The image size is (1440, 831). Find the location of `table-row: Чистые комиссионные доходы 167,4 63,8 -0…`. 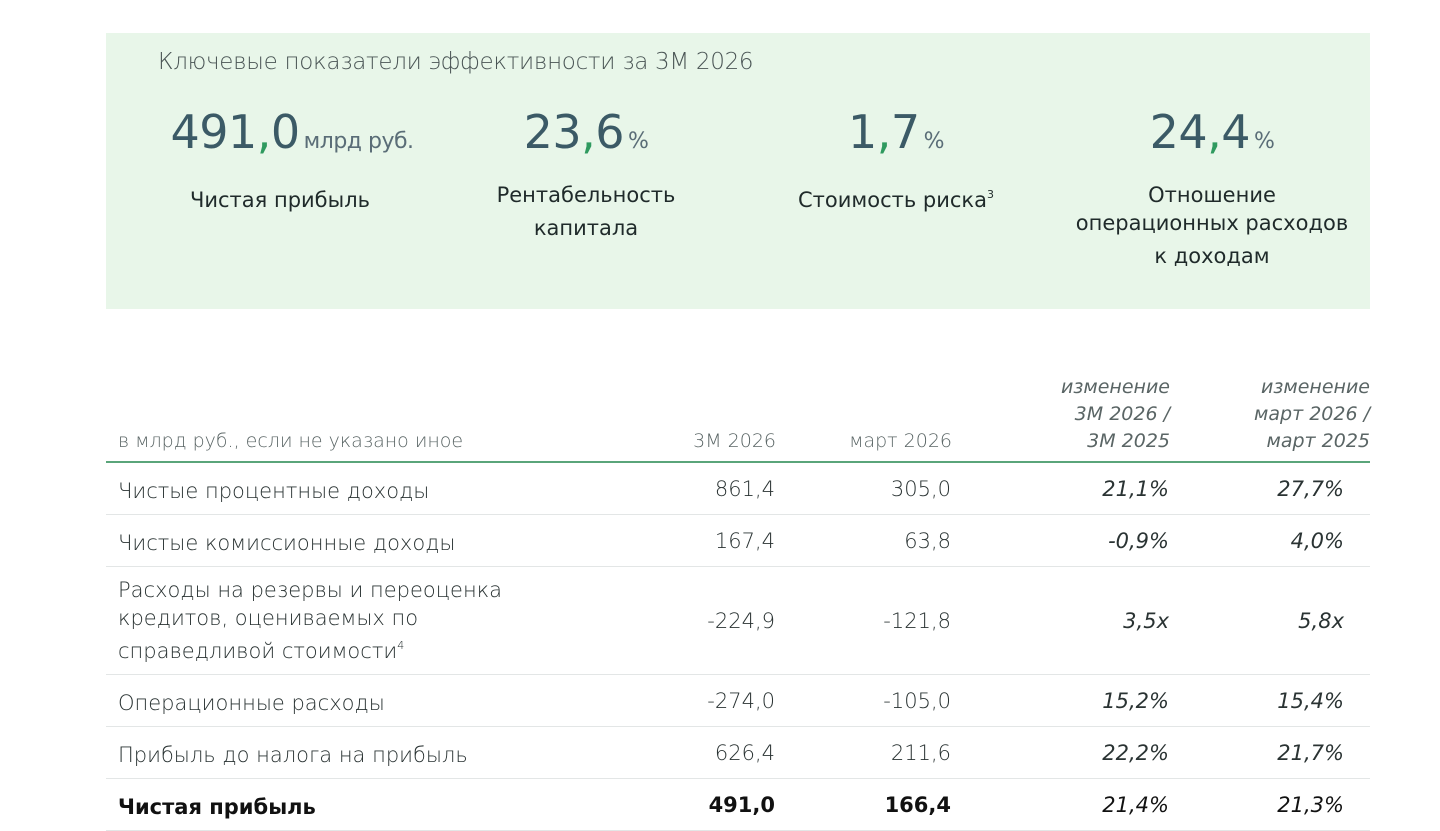

table-row: Чистые комиссионные доходы 167,4 63,8 -0… is located at coordinates (738, 540).